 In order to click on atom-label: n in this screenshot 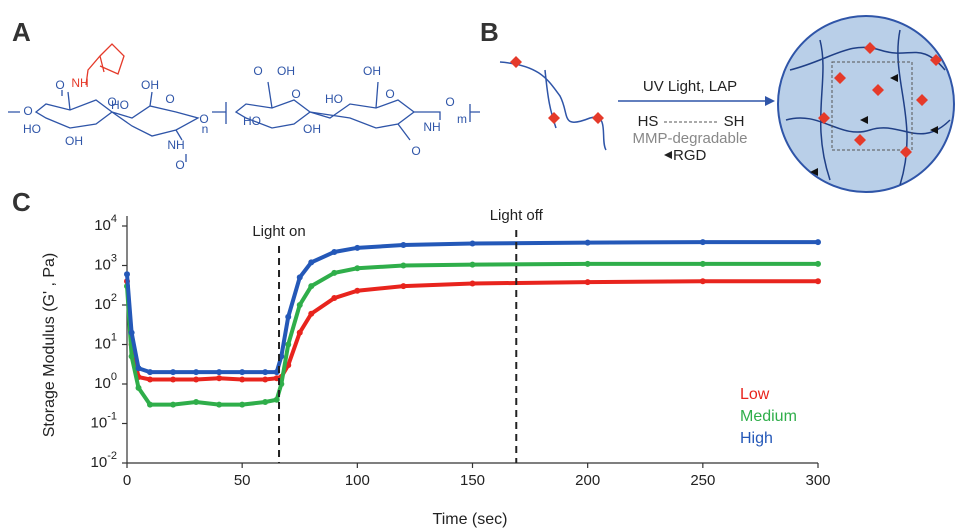, I will do `click(205, 129)`.